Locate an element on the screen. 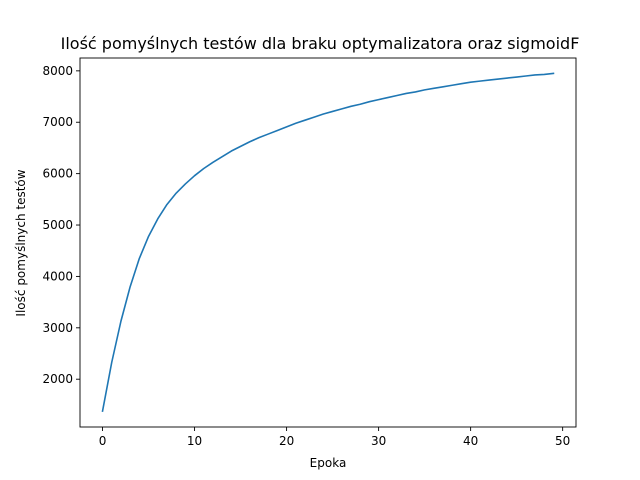  x-tick-label: 0 is located at coordinates (103, 441).